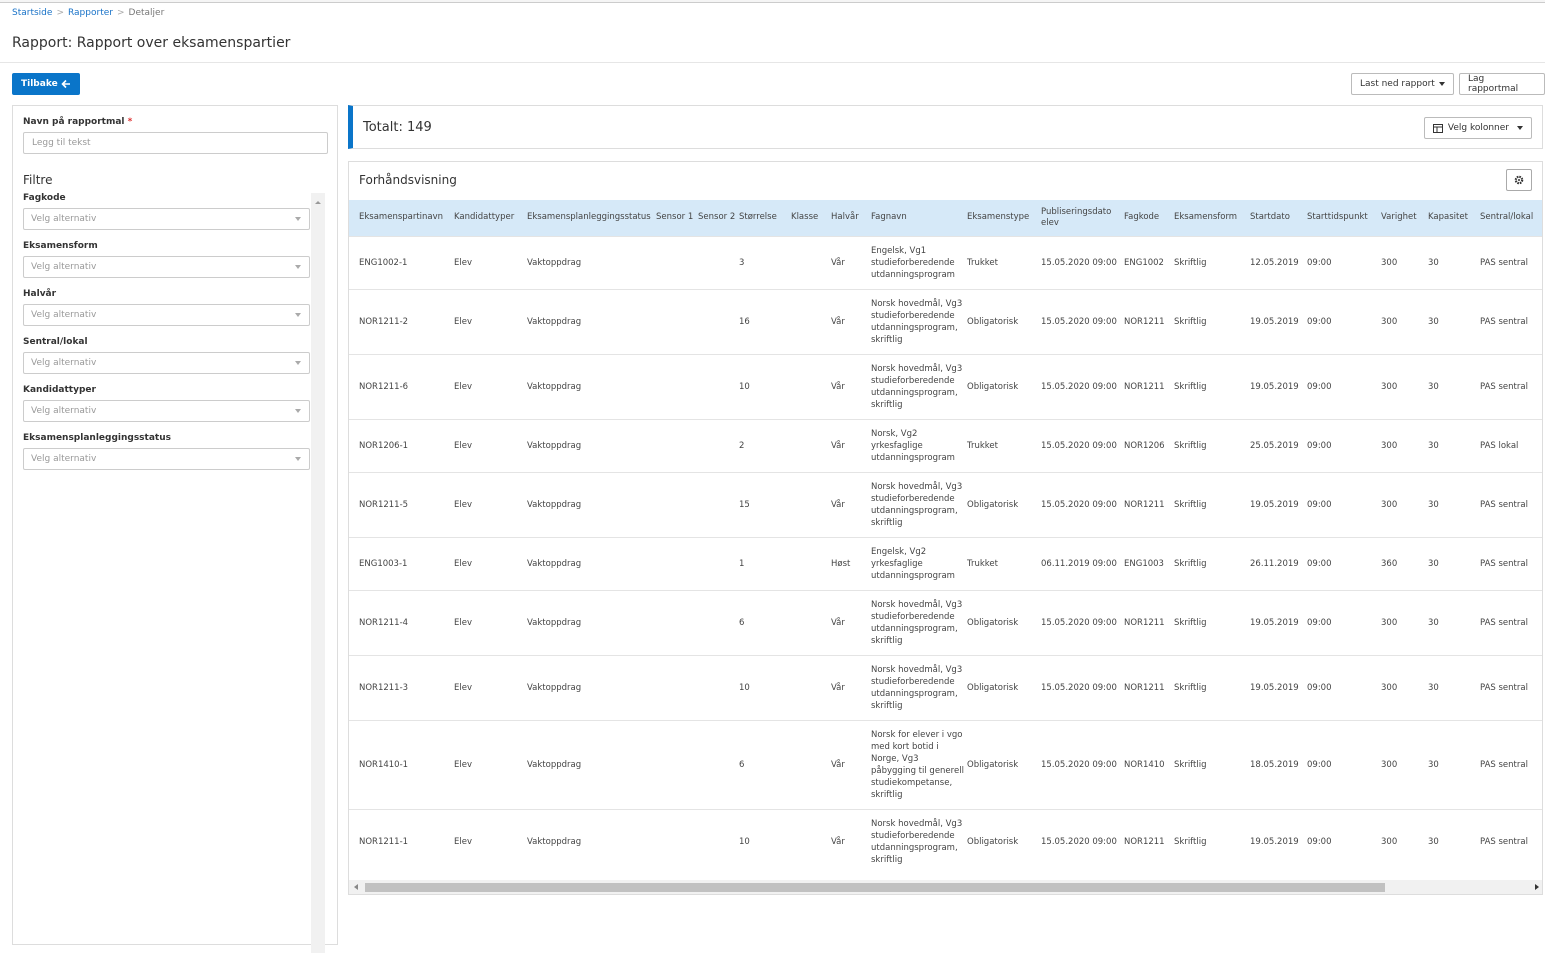  I want to click on back-button: Tilbake, so click(46, 84).